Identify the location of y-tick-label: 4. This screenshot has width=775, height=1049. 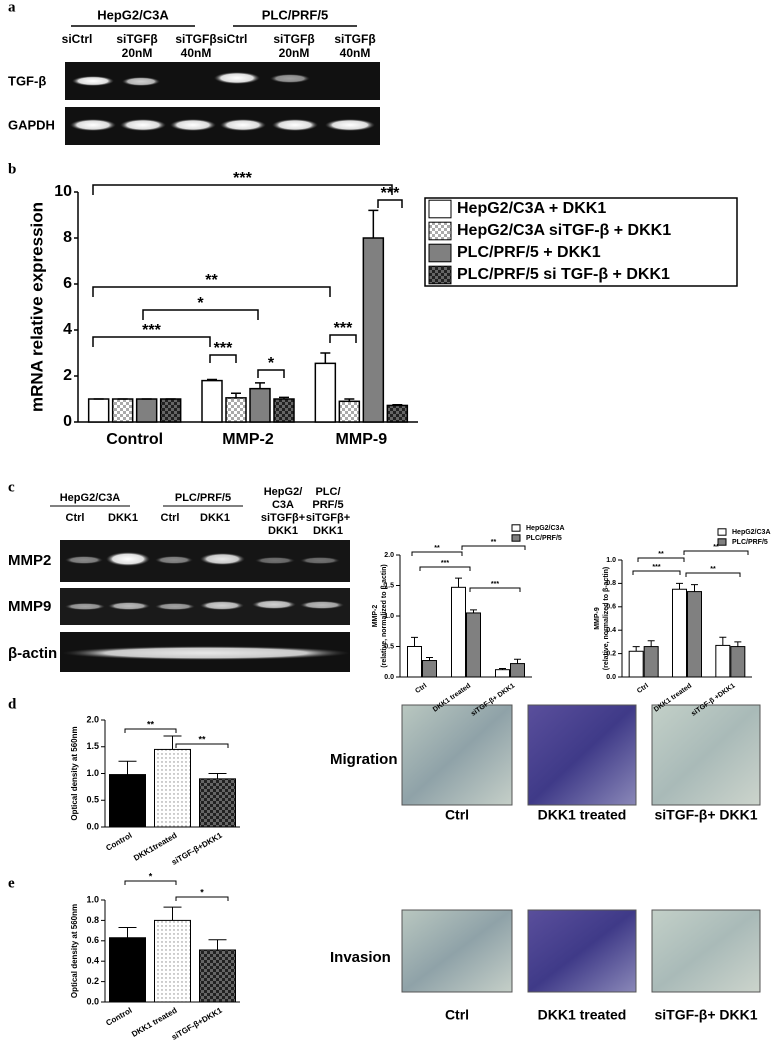
(67, 329).